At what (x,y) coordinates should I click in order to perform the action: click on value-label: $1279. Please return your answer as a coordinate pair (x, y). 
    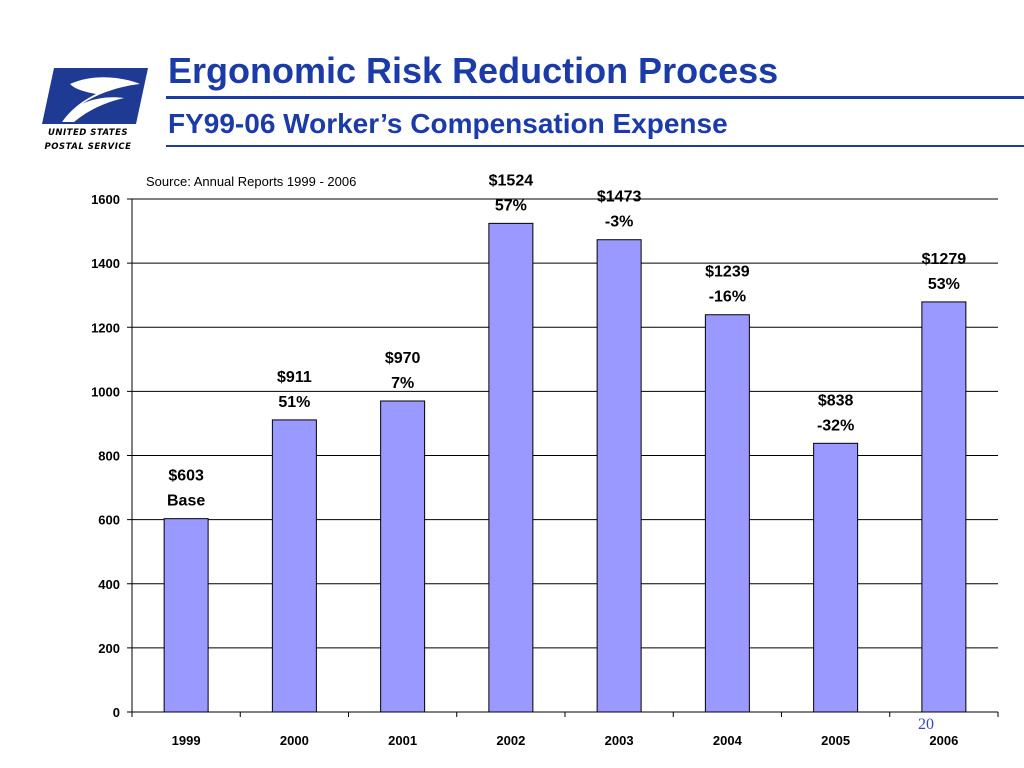
    Looking at the image, I should click on (944, 259).